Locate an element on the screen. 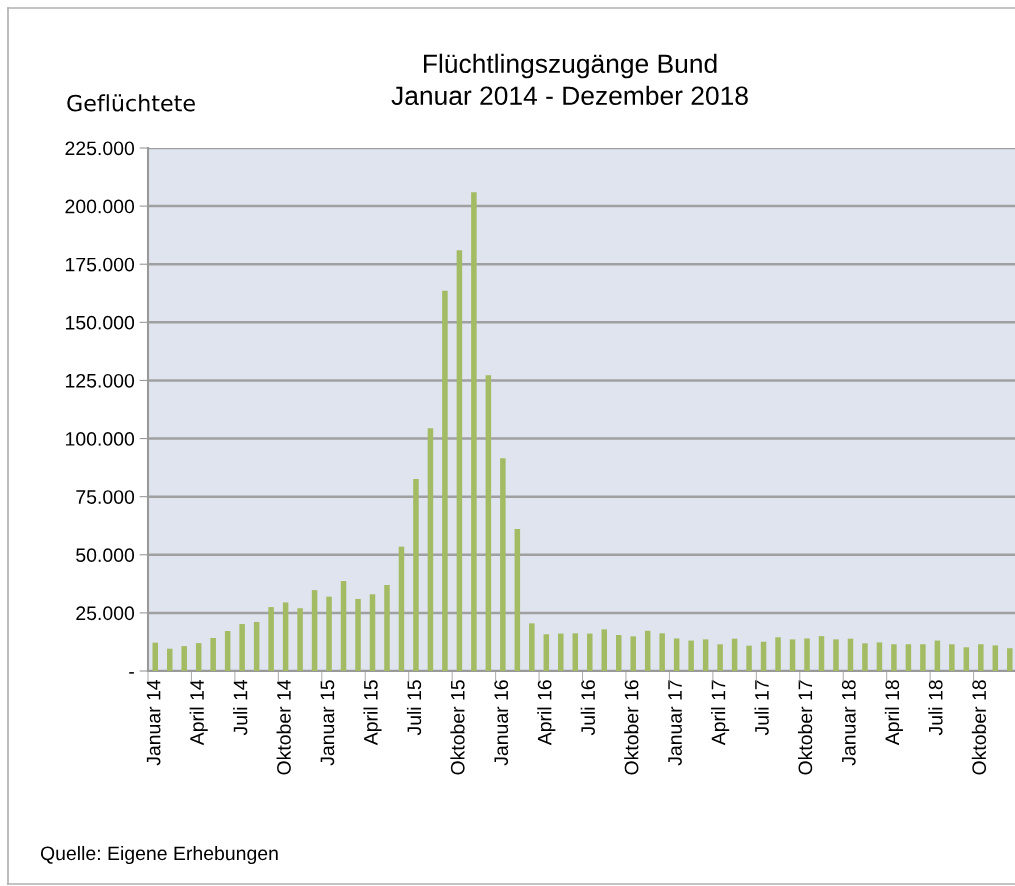  x-tick-label: Januar 15 is located at coordinates (327, 723).